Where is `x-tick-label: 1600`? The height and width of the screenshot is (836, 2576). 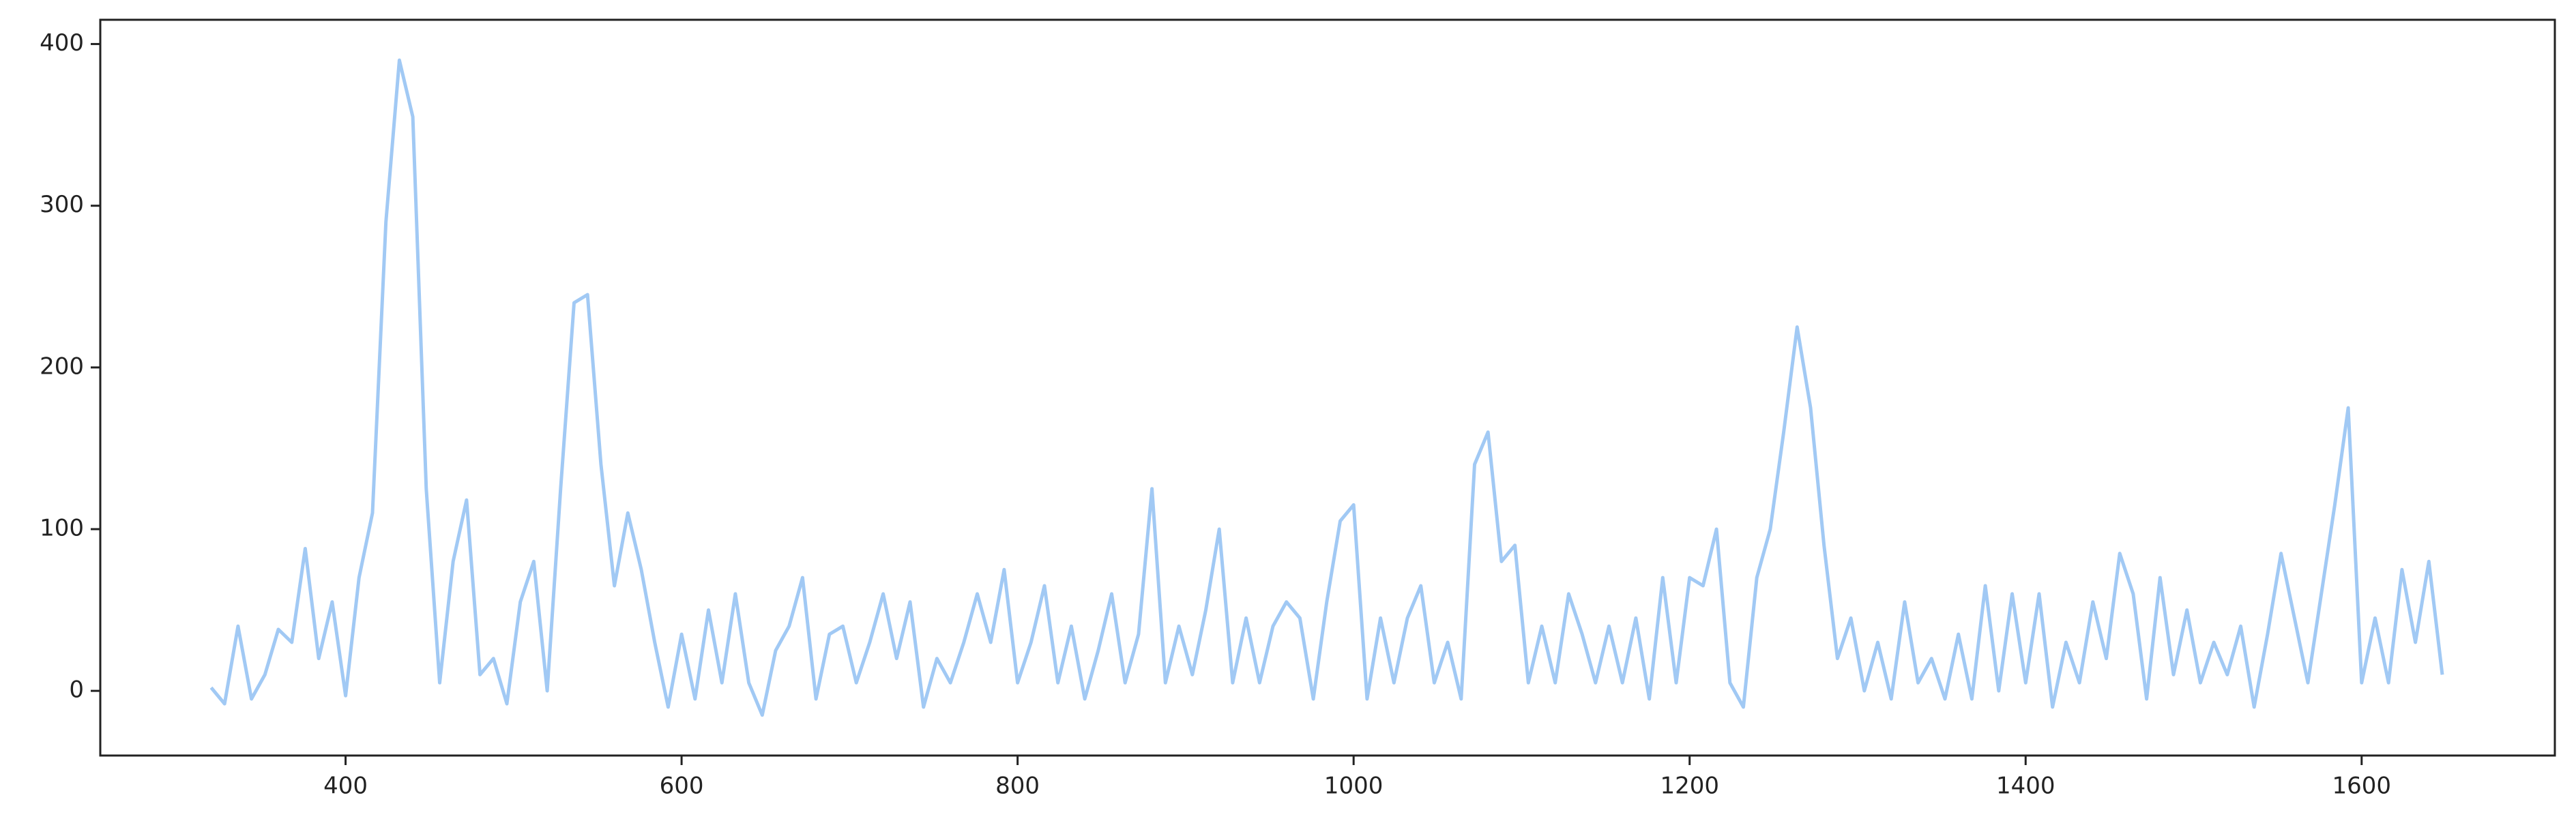 x-tick-label: 1600 is located at coordinates (2362, 786).